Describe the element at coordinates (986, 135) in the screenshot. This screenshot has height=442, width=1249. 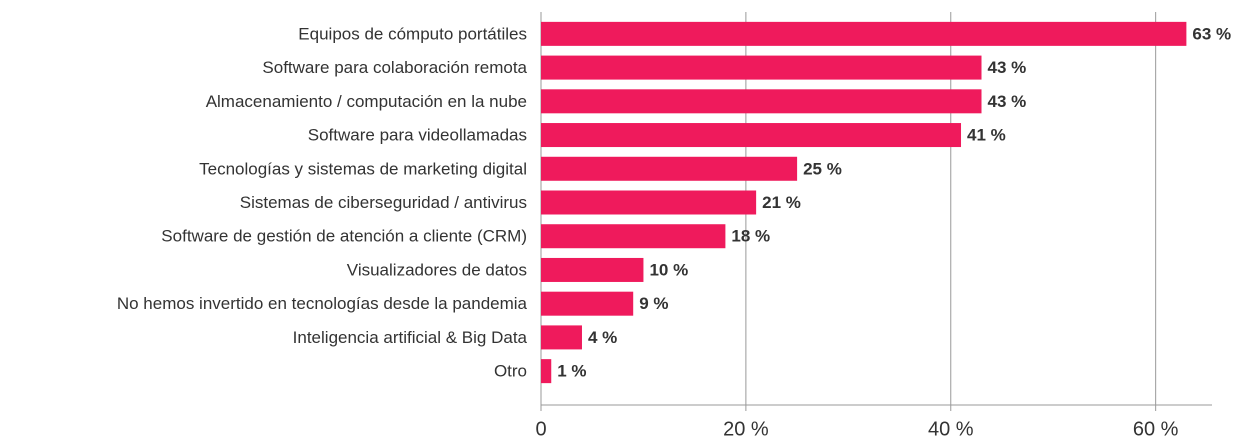
I see `value-label: 41 %` at that location.